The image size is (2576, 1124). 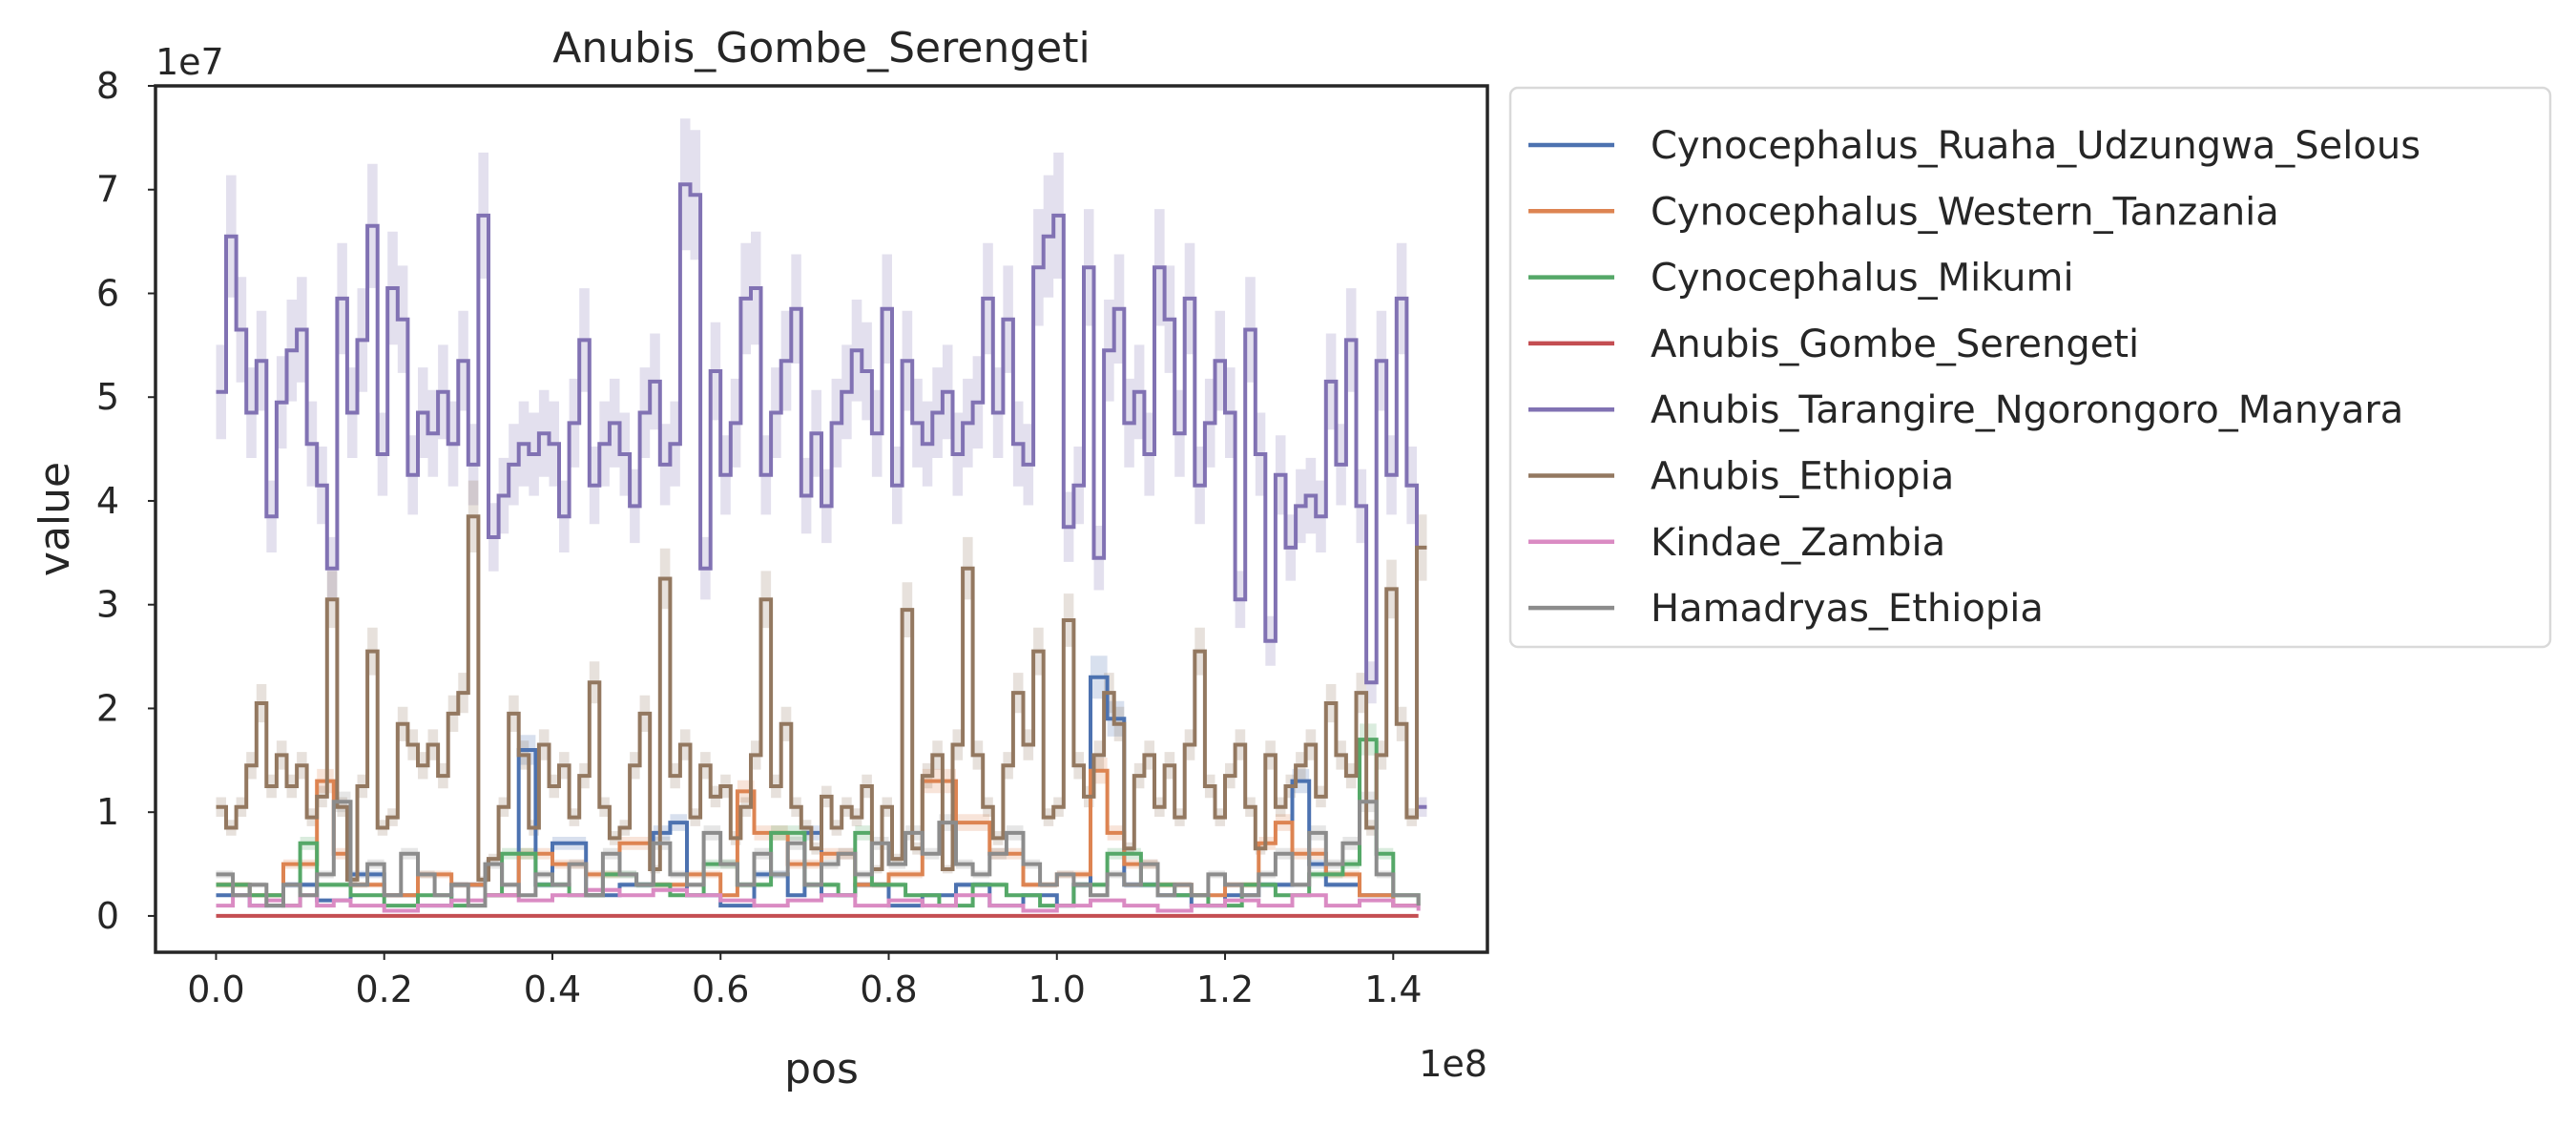 I want to click on y-tick-label: 3, so click(x=107, y=605).